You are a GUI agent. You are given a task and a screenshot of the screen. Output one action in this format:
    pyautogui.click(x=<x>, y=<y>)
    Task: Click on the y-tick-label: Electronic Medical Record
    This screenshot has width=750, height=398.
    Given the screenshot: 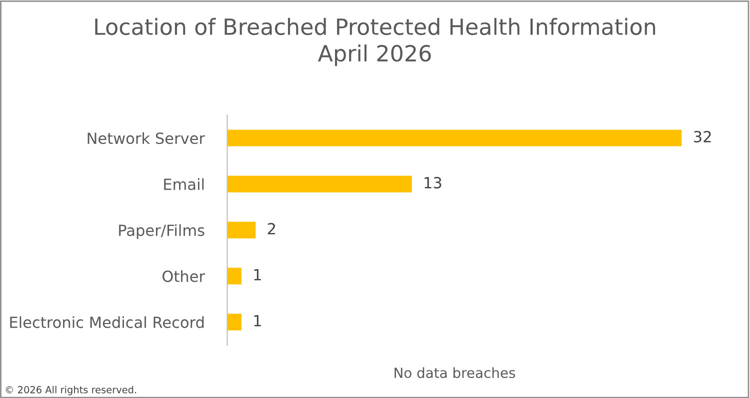 What is the action you would take?
    pyautogui.click(x=107, y=322)
    